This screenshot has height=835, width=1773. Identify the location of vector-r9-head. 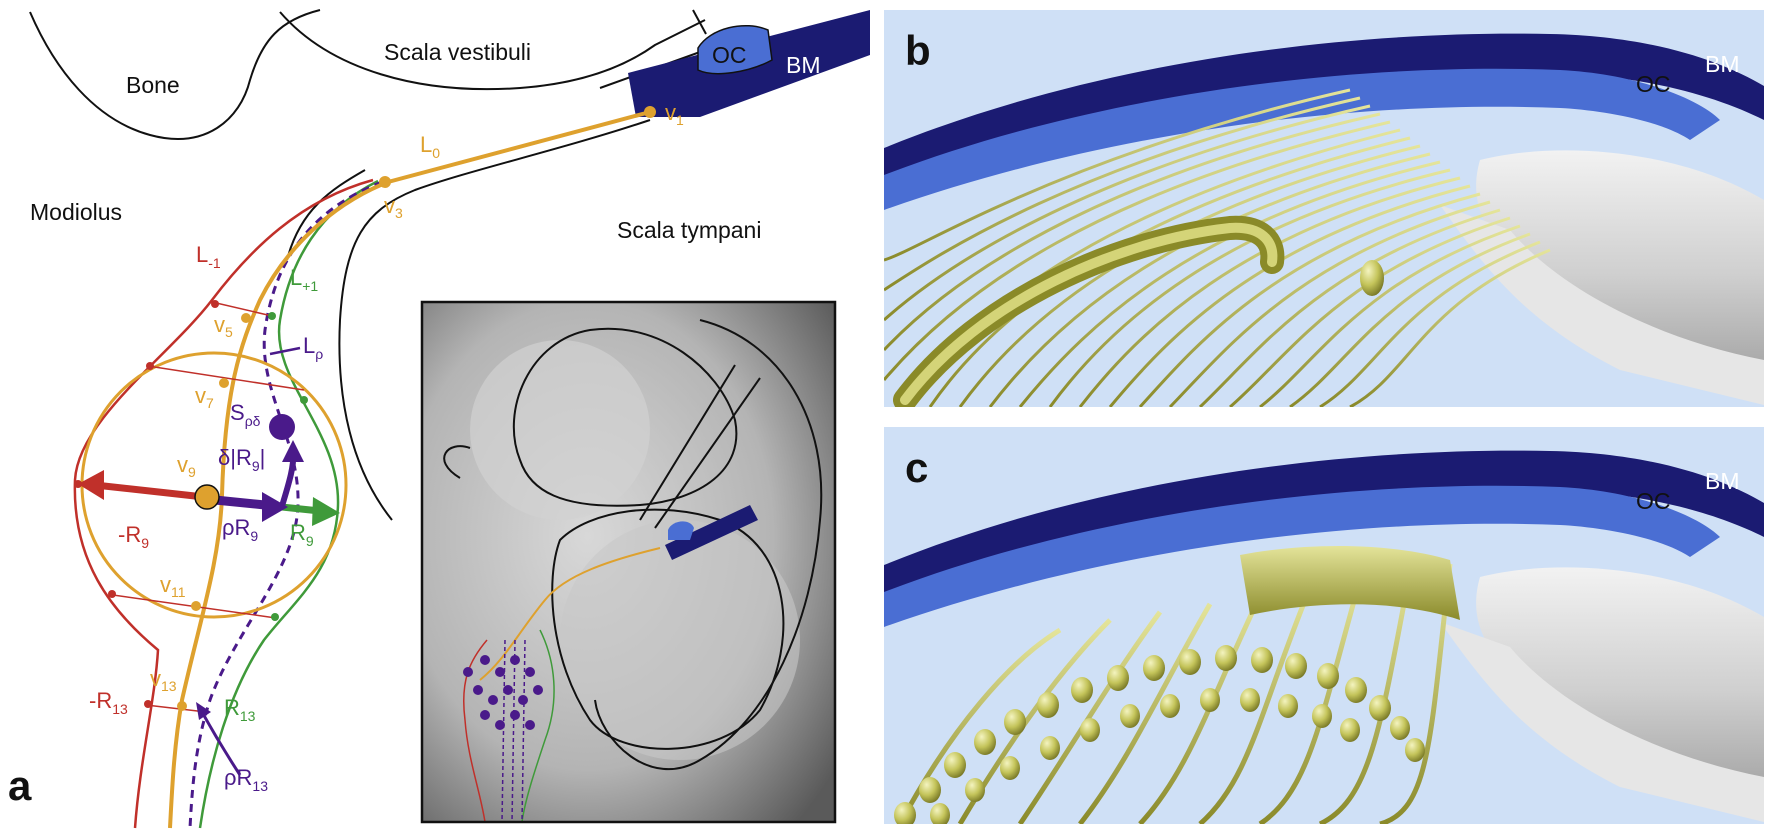
(326, 511).